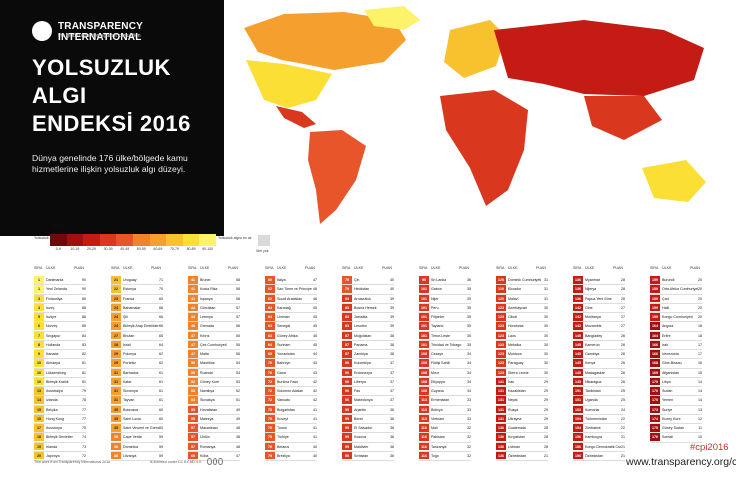  I want to click on table-row: 131 Kazakistan 29, so click(522, 392).